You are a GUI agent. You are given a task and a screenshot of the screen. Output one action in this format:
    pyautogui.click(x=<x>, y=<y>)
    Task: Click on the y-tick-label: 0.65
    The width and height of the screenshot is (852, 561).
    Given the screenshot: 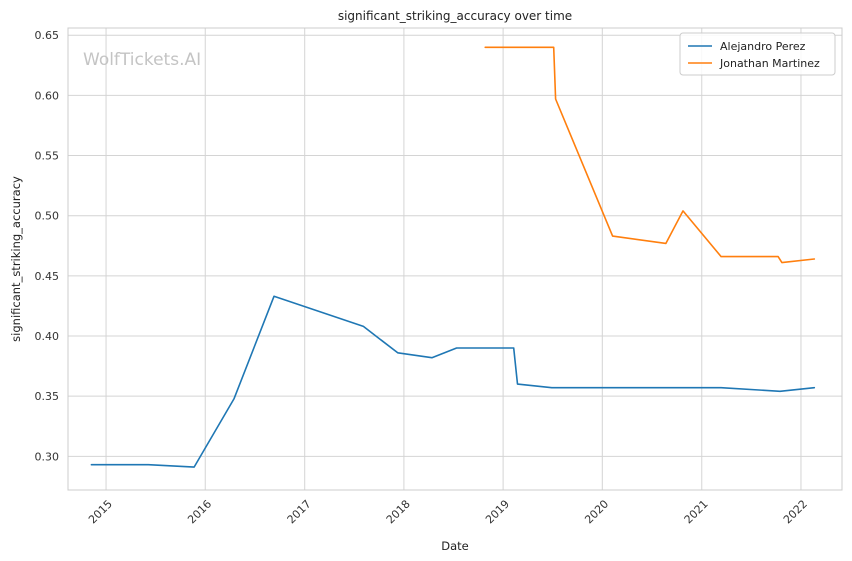 What is the action you would take?
    pyautogui.click(x=47, y=35)
    